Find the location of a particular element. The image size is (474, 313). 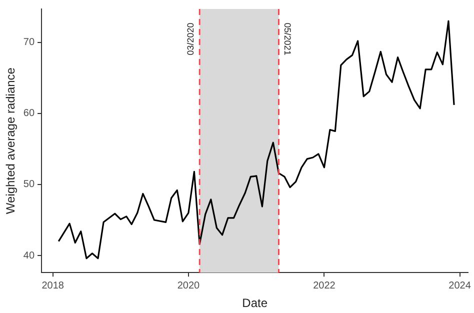

x-axis-title: Date is located at coordinates (255, 303).